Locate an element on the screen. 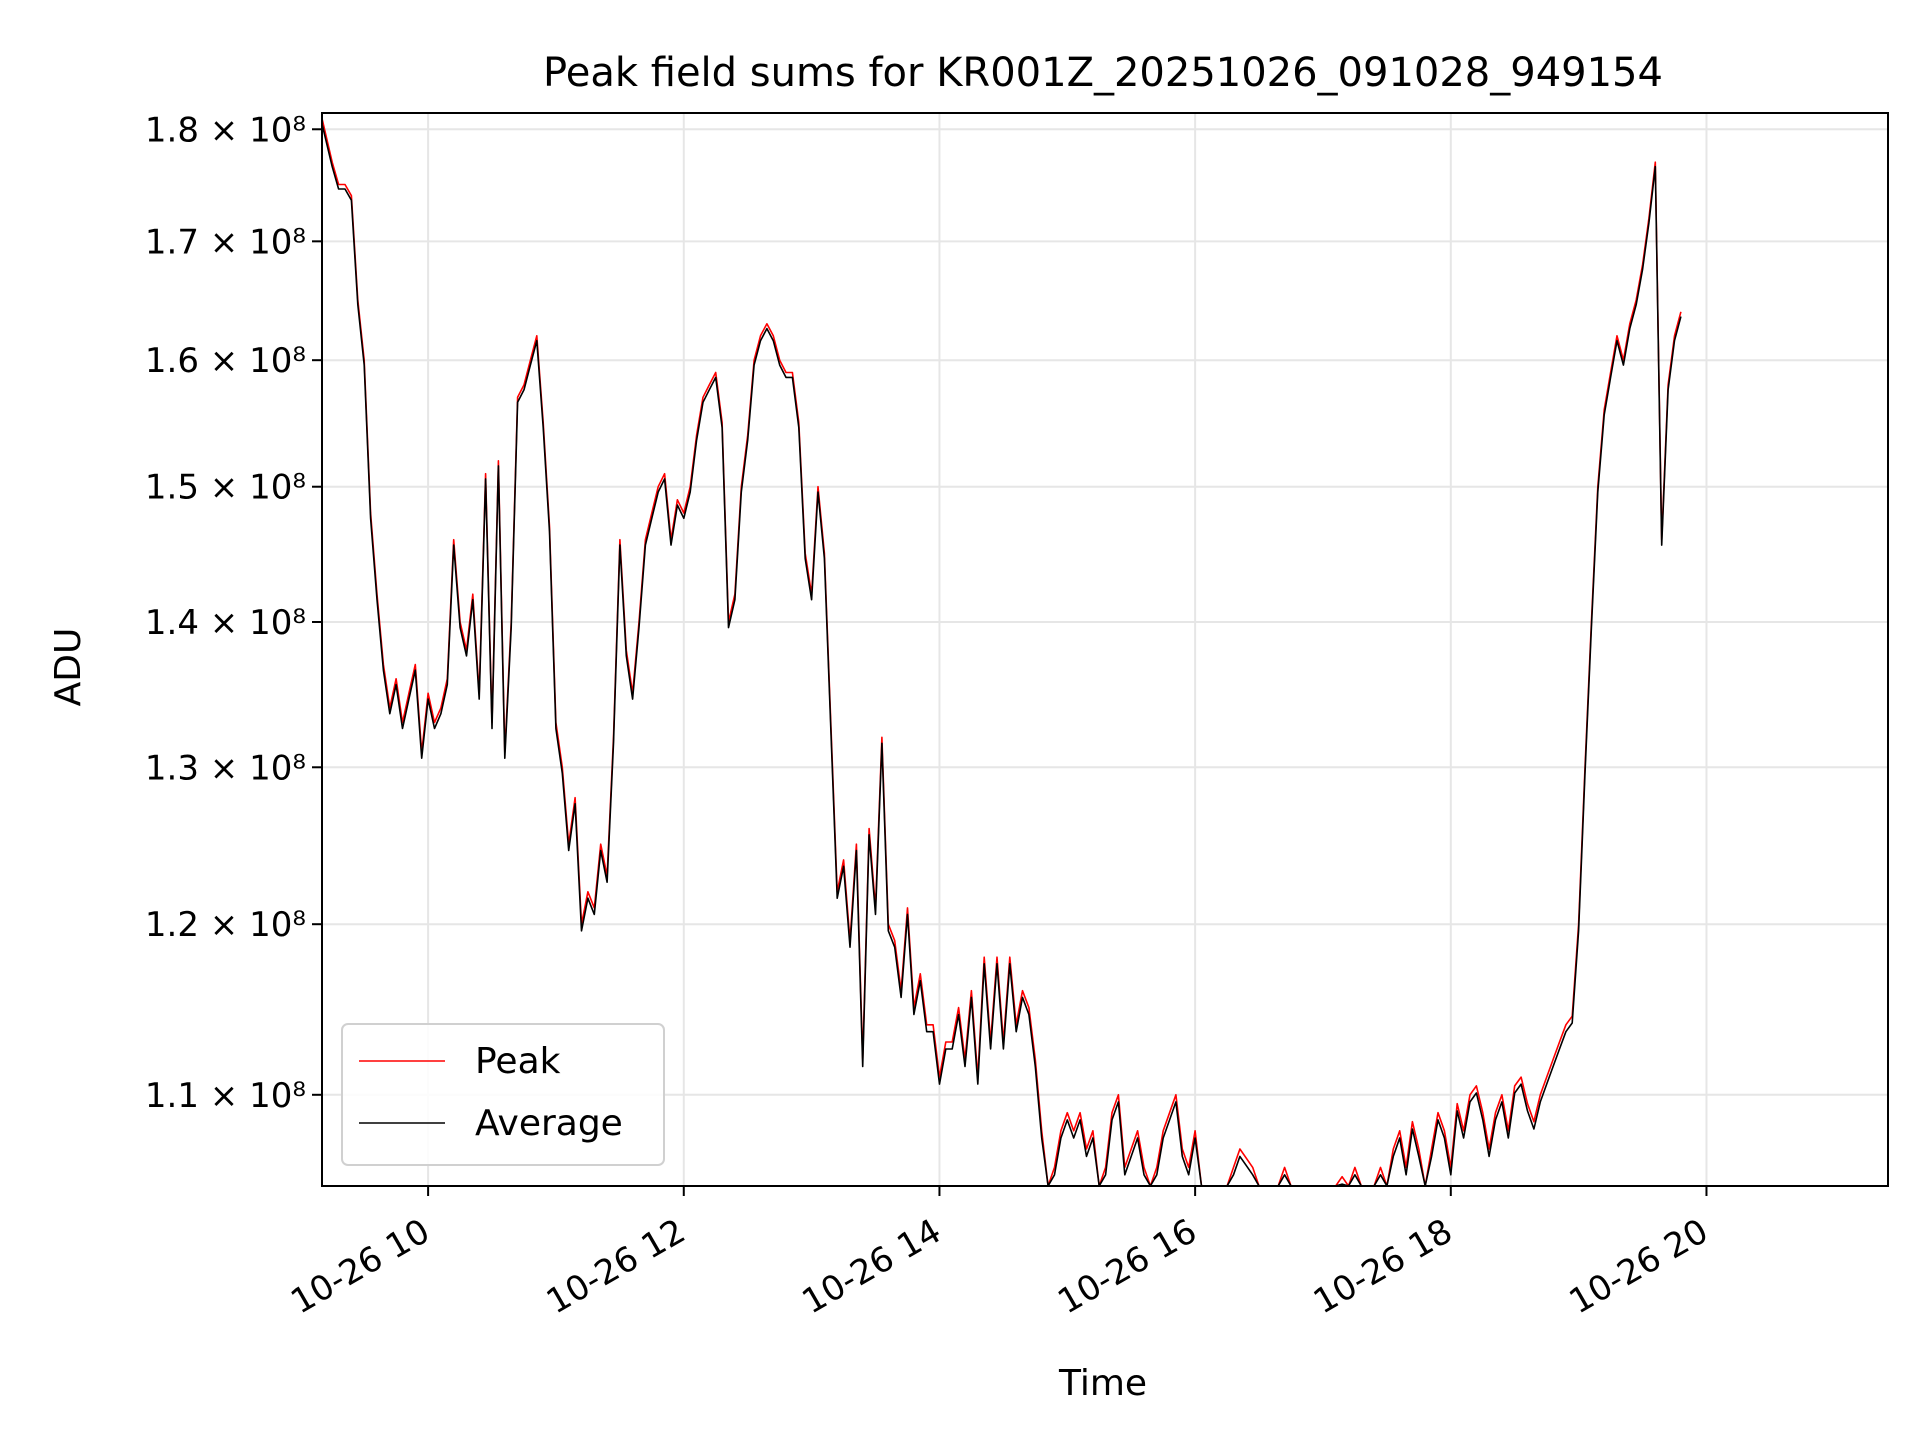 The image size is (1920, 1440). y-tick-label: 1.8 × 10⁸ is located at coordinates (225, 130).